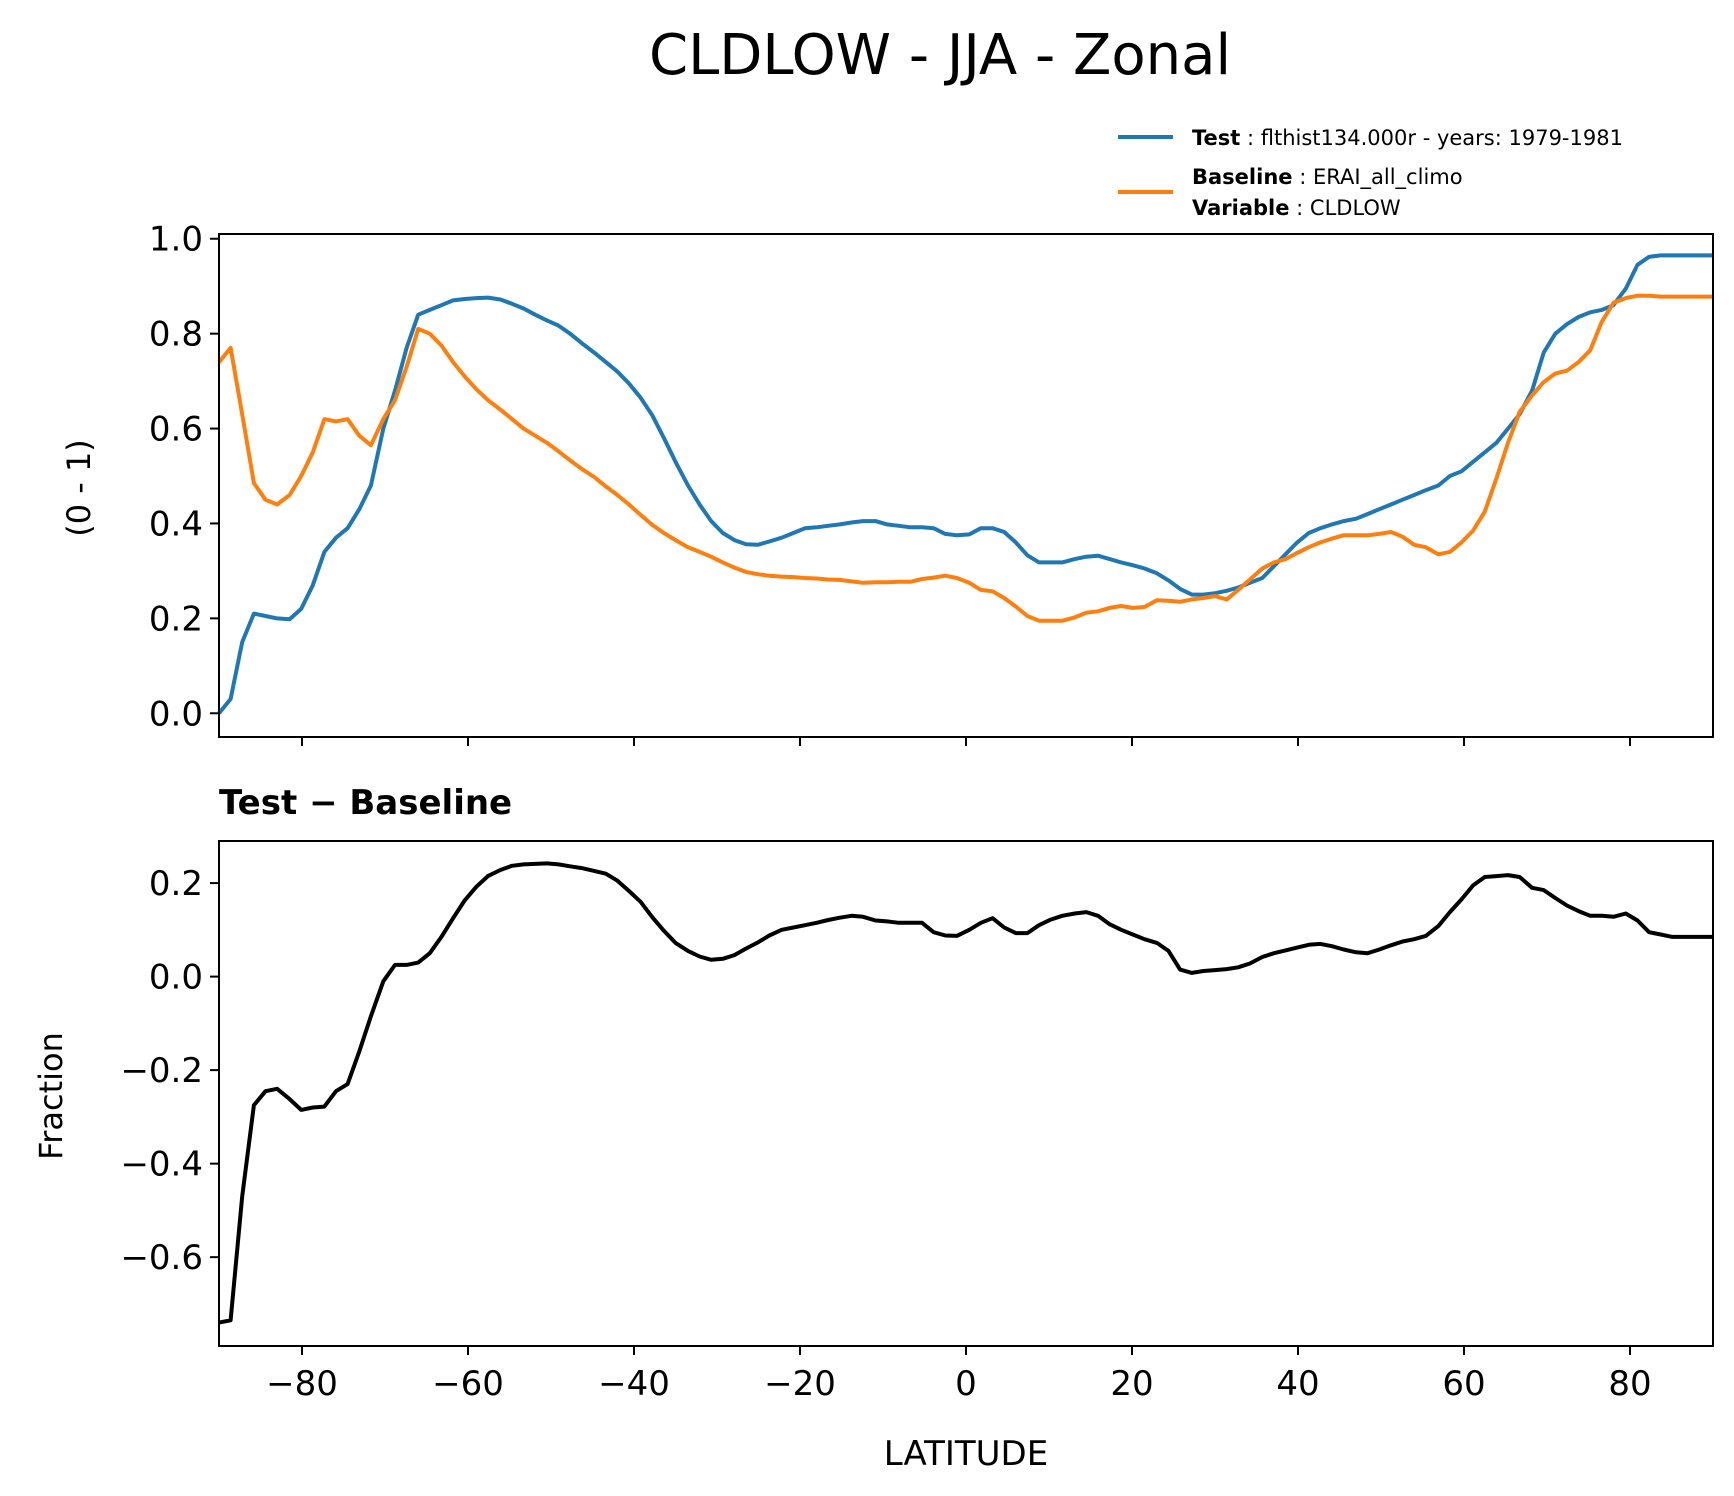 The width and height of the screenshot is (1734, 1496). Describe the element at coordinates (634, 1384) in the screenshot. I see `bottom-xtick-label: −40` at that location.